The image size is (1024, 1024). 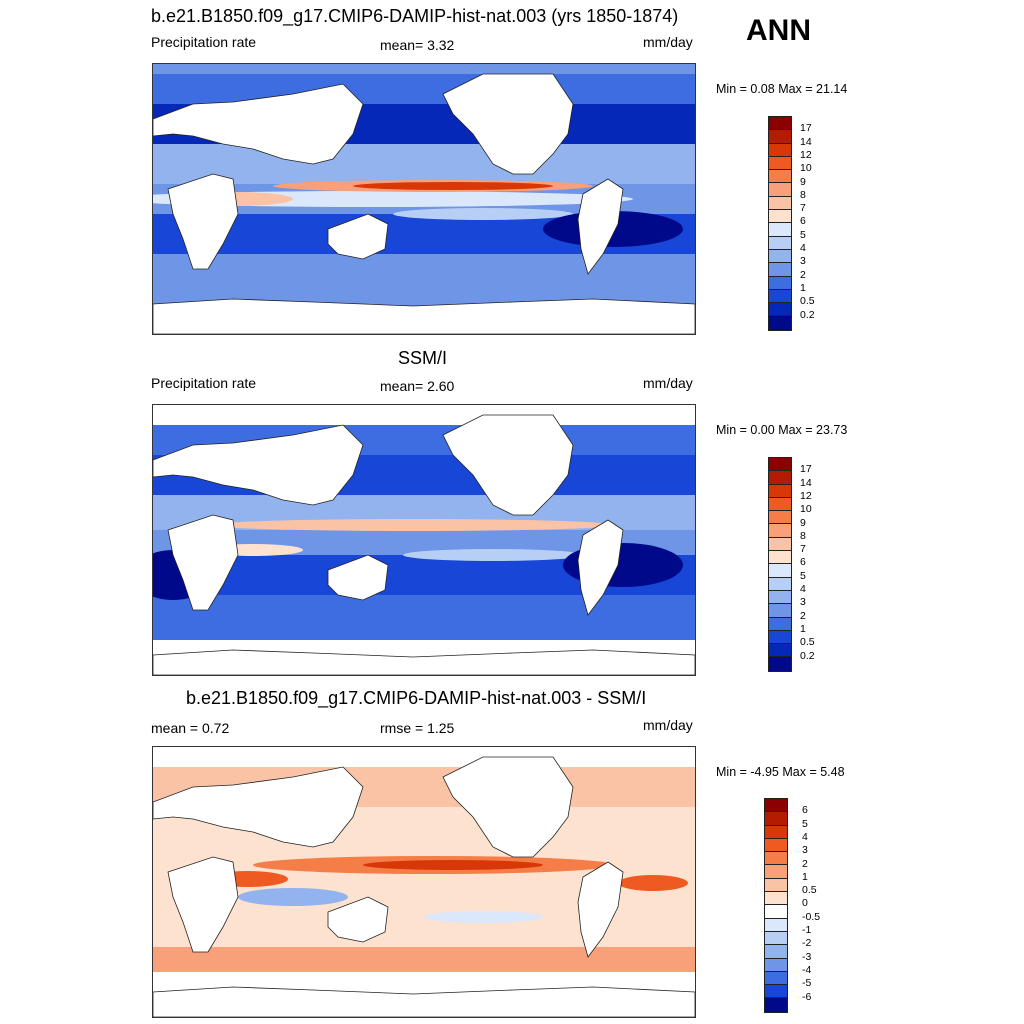 I want to click on panel-1-minmax: Min = 0.08 Max = 21.14, so click(x=782, y=89).